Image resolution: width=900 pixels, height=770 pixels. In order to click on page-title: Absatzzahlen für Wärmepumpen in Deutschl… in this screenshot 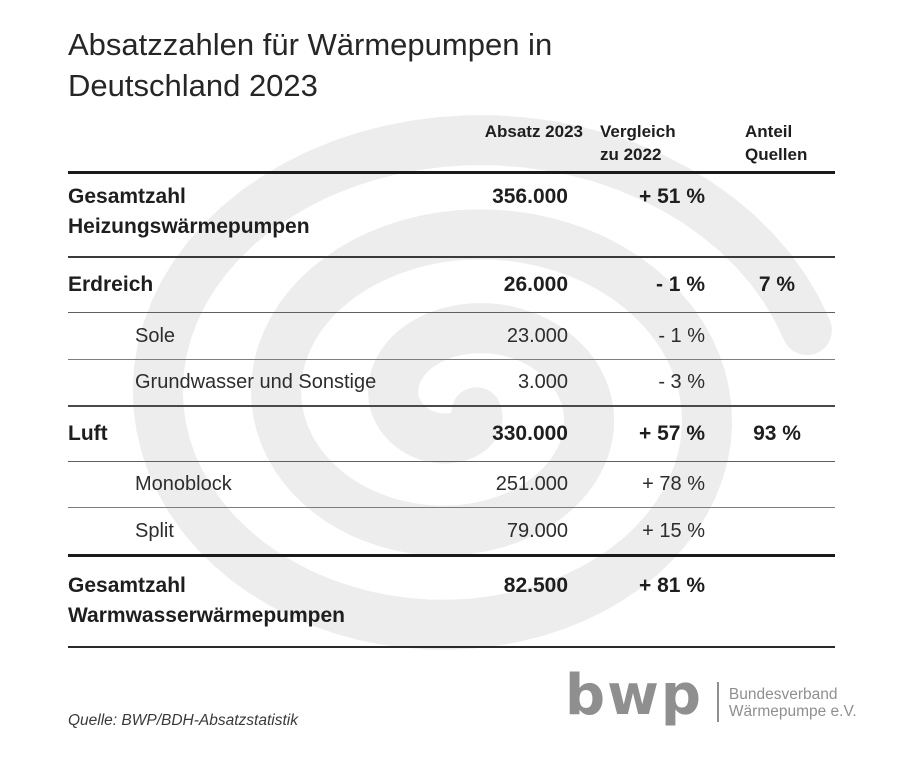, I will do `click(310, 65)`.